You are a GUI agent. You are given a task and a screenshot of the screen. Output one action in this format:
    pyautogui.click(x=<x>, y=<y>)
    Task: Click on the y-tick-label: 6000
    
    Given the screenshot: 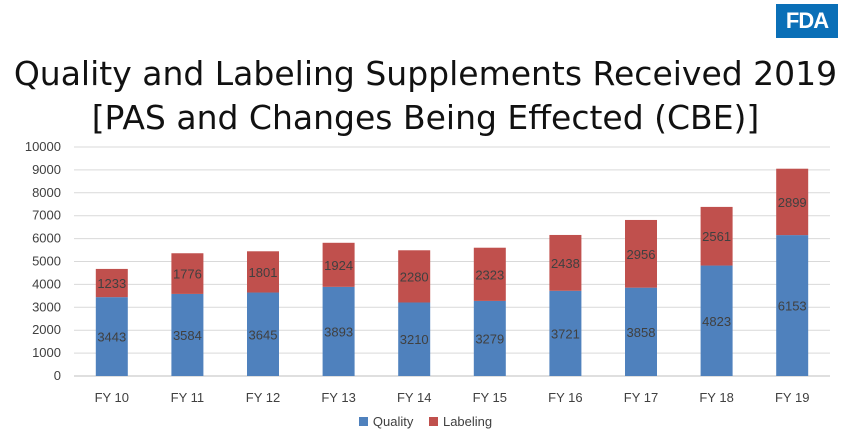 What is the action you would take?
    pyautogui.click(x=46, y=238)
    